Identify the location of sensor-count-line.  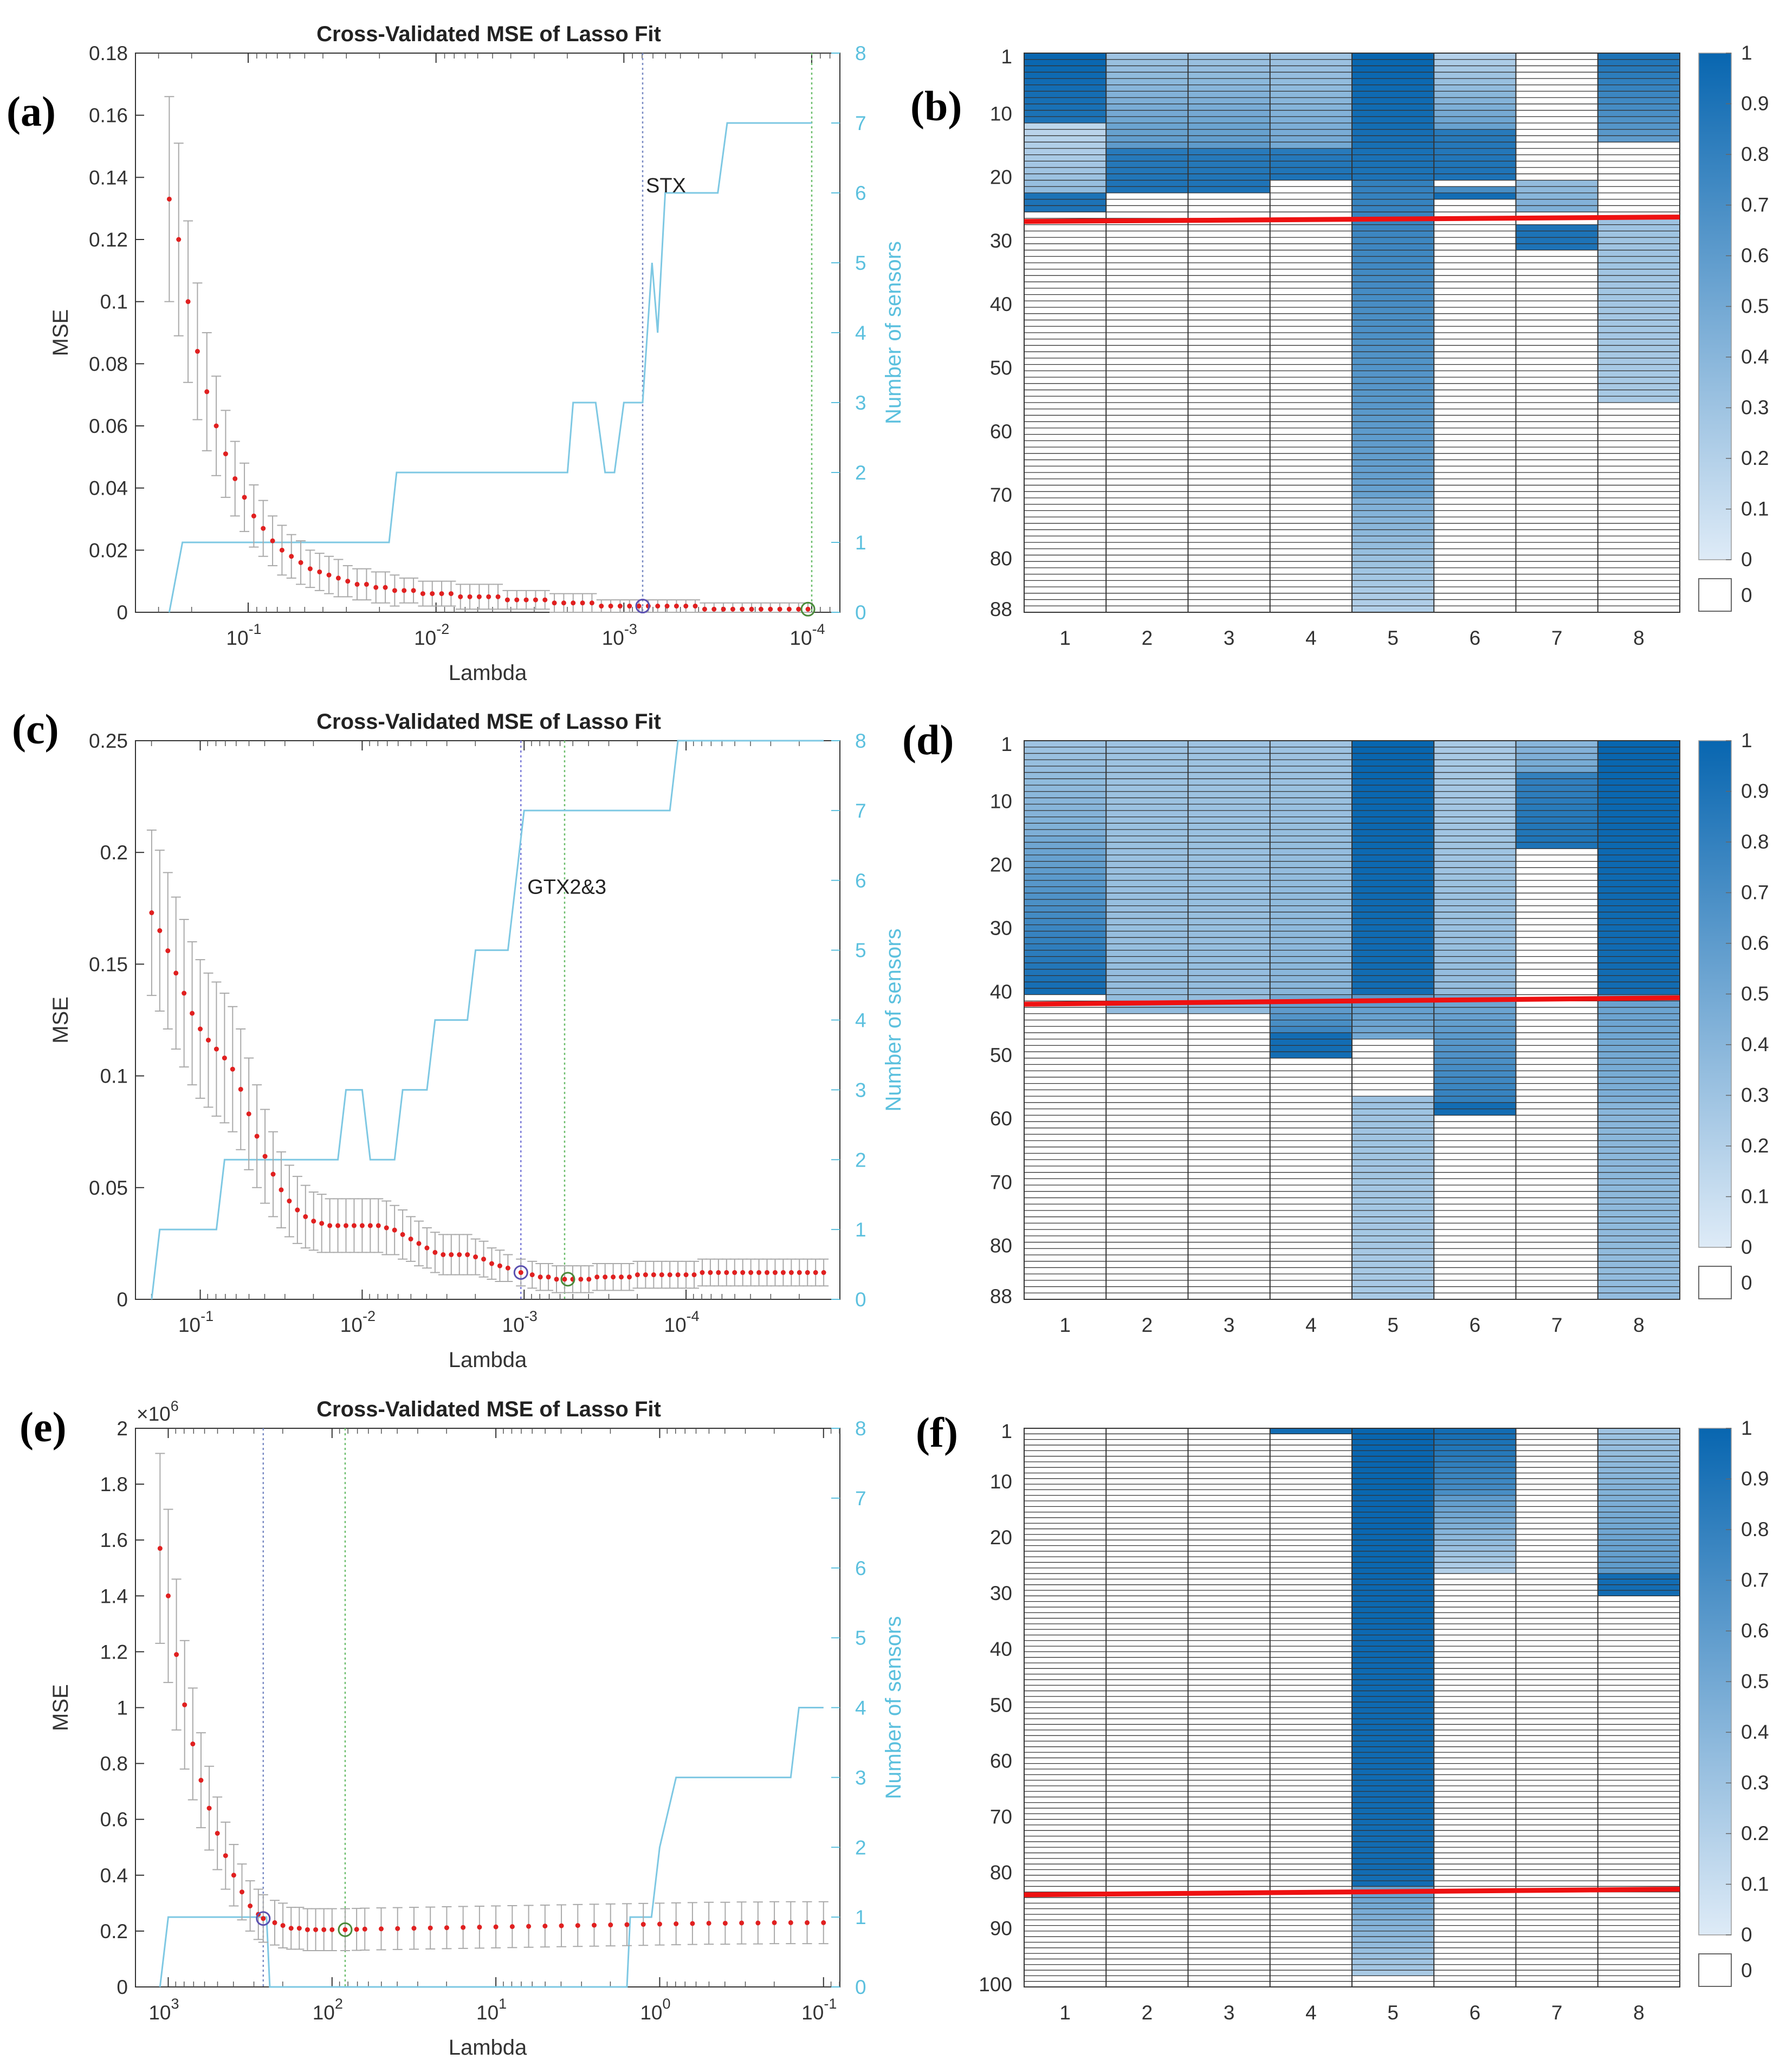
(487, 1020).